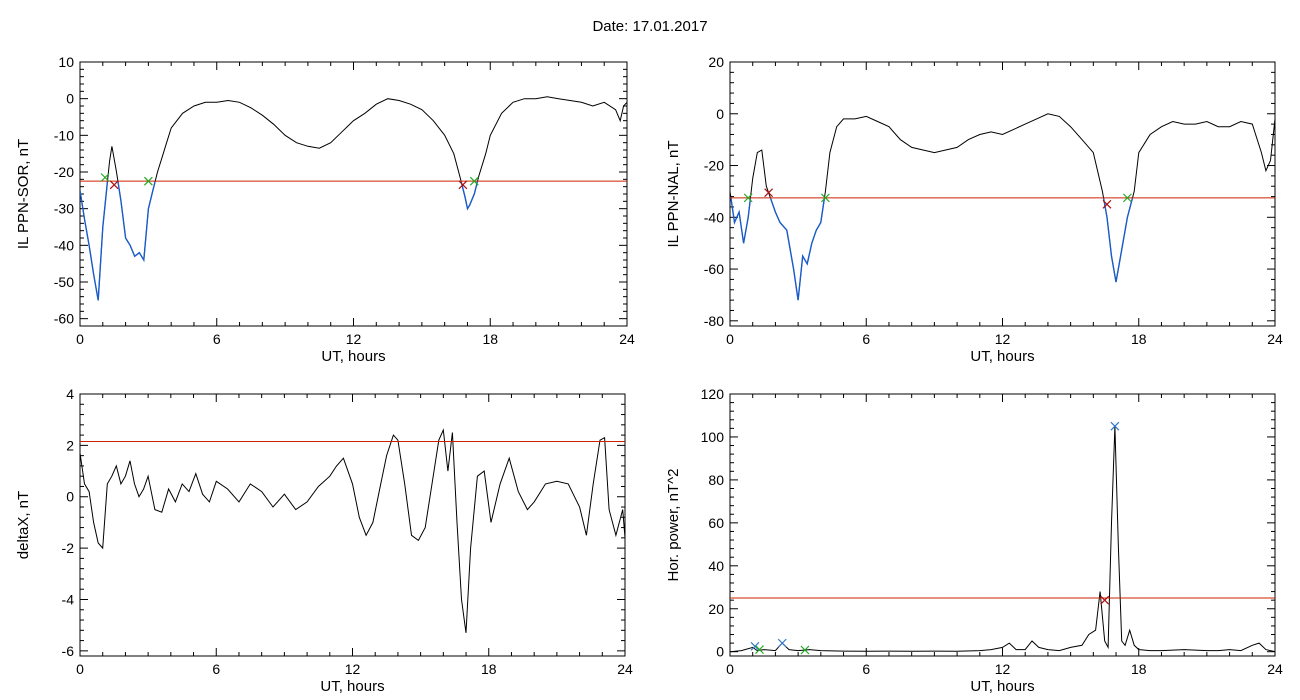 This screenshot has width=1300, height=700. Describe the element at coordinates (70, 394) in the screenshot. I see `y-tick-label: 4` at that location.